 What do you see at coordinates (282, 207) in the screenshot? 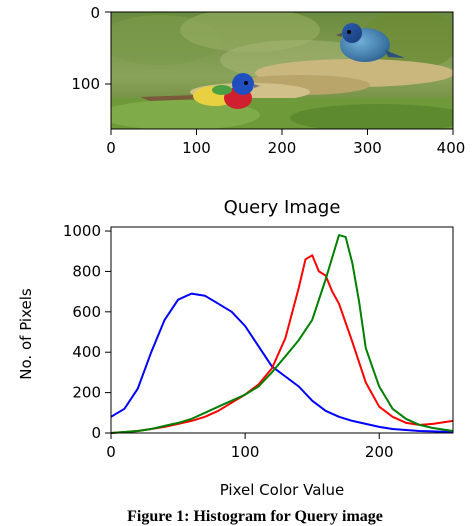
I see `chart-title: Query Image` at bounding box center [282, 207].